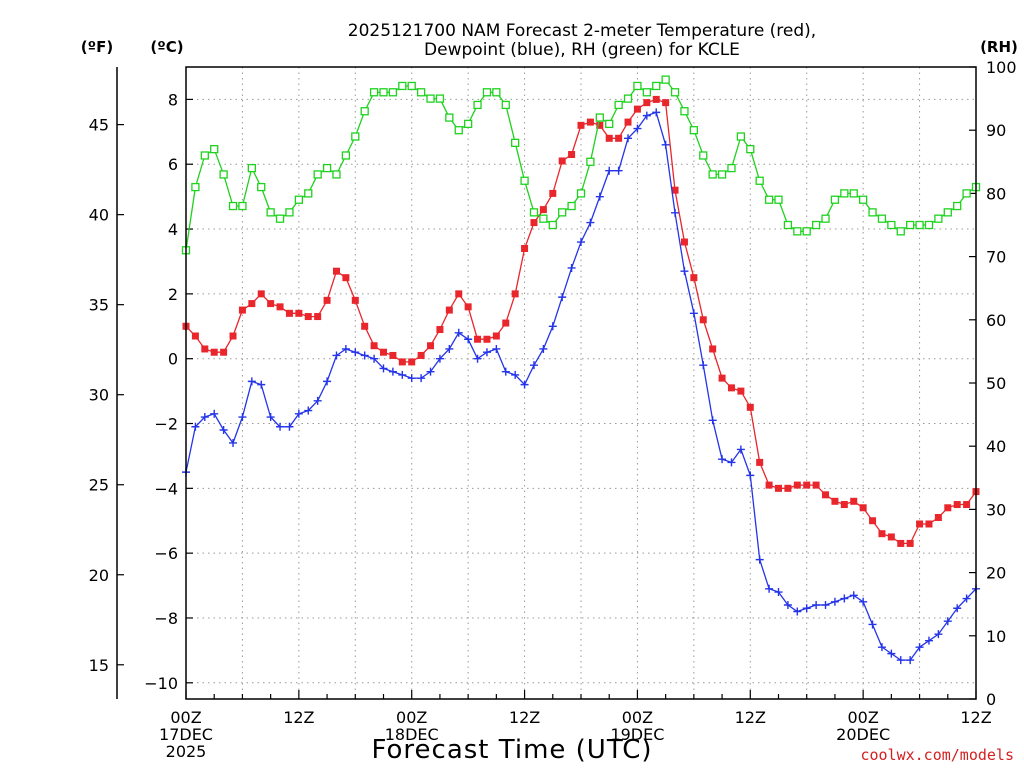 Image resolution: width=1024 pixels, height=768 pixels. Describe the element at coordinates (173, 359) in the screenshot. I see `celsius-tick-label: 0` at that location.